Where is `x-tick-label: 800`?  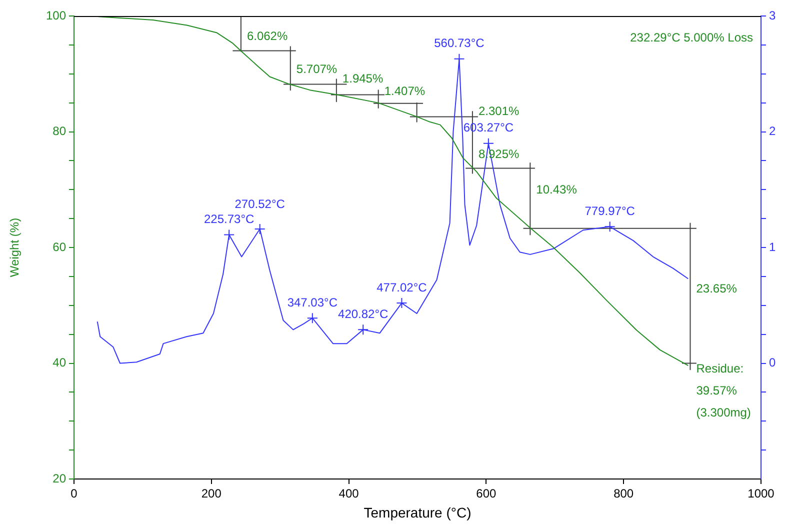
x-tick-label: 800 is located at coordinates (624, 493).